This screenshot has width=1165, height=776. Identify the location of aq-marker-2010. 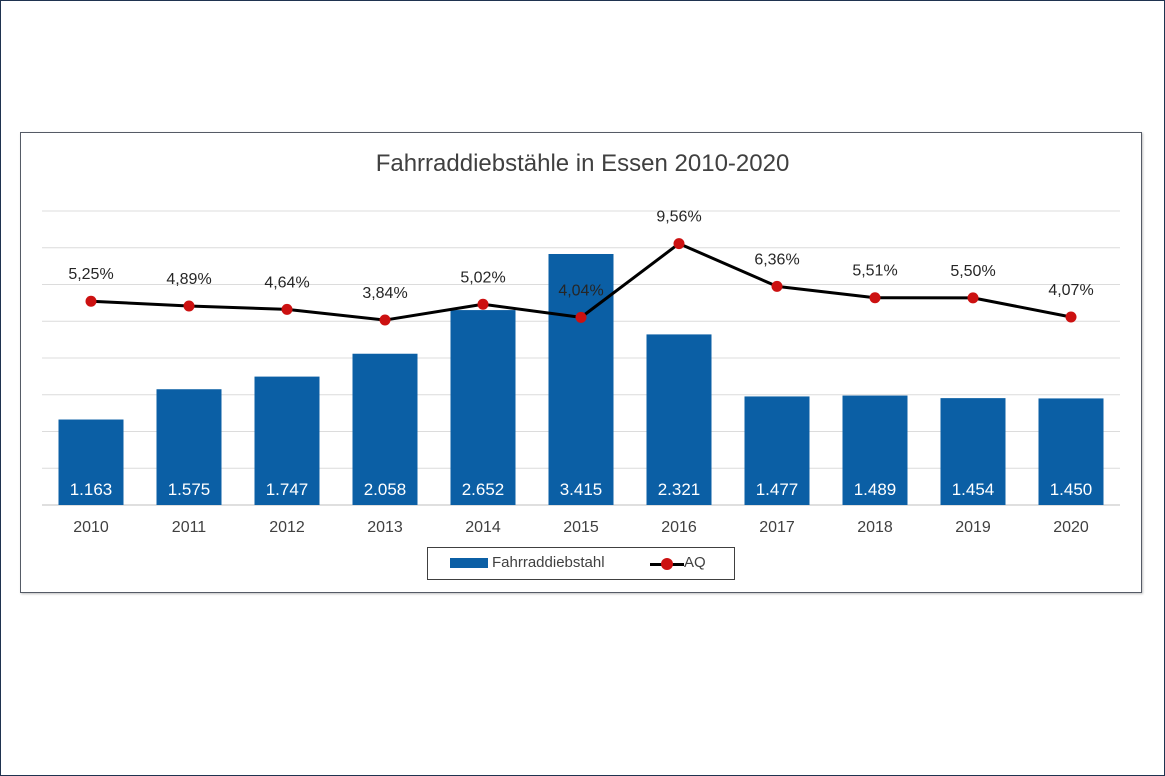
(91, 301).